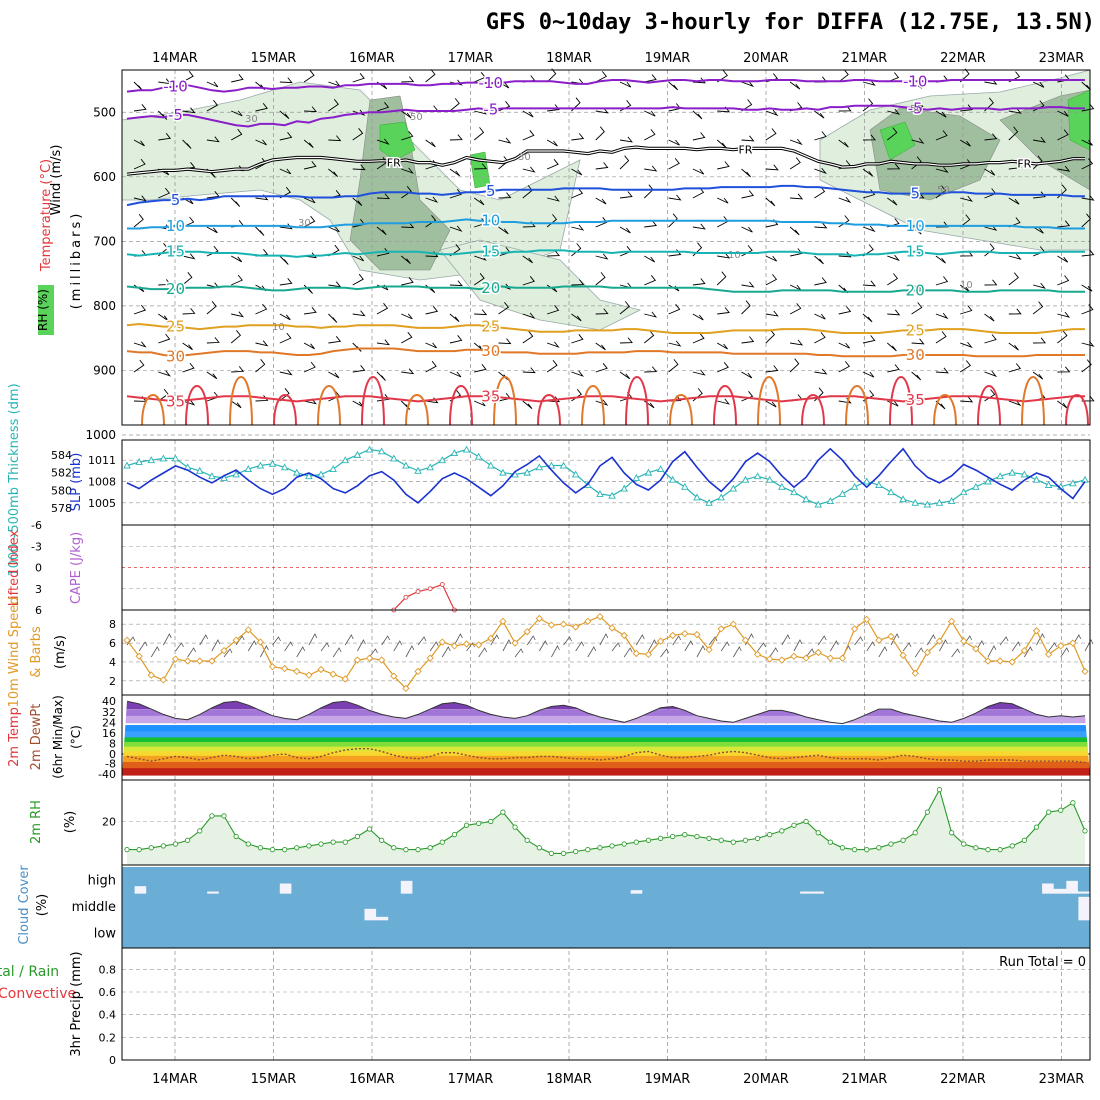 The height and width of the screenshot is (1100, 1100). What do you see at coordinates (424, 597) in the screenshot?
I see `lifted-index-line` at bounding box center [424, 597].